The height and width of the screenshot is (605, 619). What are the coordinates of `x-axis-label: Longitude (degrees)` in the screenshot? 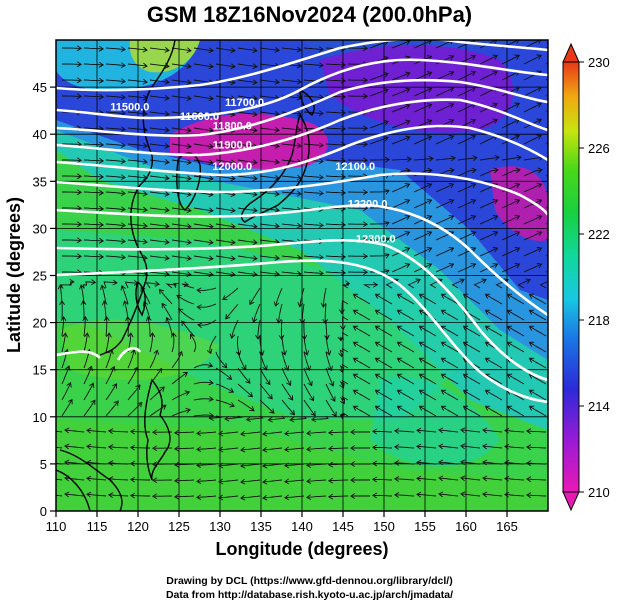 It's located at (301, 549).